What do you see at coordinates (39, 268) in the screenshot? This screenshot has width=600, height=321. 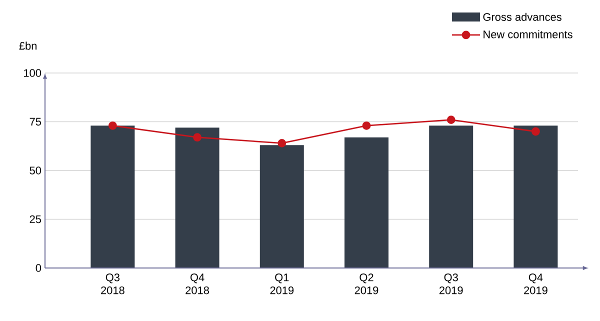 I see `y-tick-label: 0` at bounding box center [39, 268].